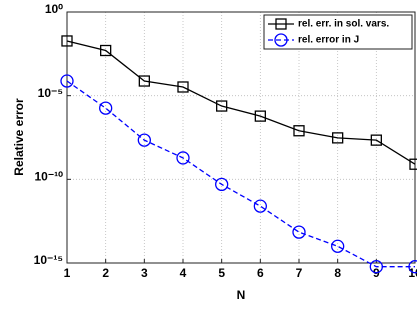 This screenshot has width=417, height=329. What do you see at coordinates (105, 273) in the screenshot?
I see `x-tick-label: 2` at bounding box center [105, 273].